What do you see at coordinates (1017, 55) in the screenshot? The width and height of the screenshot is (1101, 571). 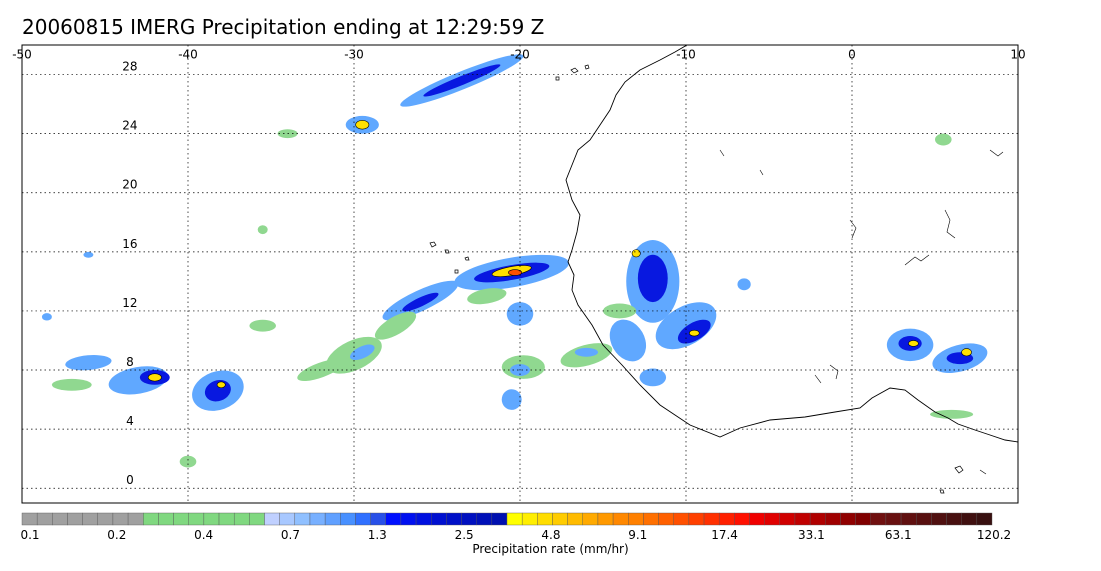 I see `lon-tick-label: 10` at bounding box center [1017, 55].